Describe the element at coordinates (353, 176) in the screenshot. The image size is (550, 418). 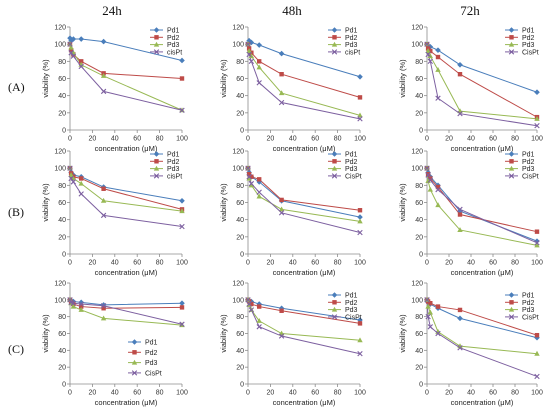
I see `legend-label-cispt: CisPt` at that location.